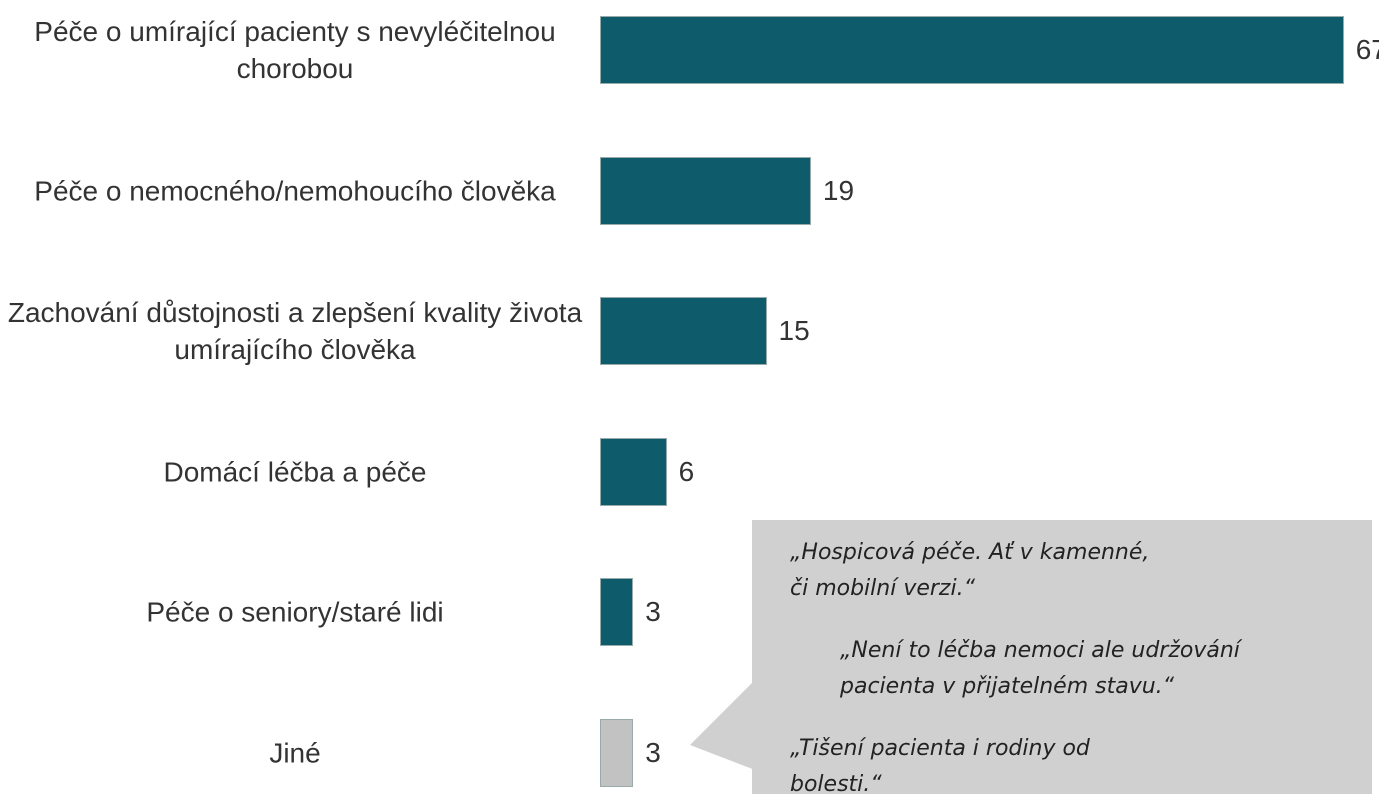 The image size is (1379, 803). I want to click on value-label: 19, so click(838, 190).